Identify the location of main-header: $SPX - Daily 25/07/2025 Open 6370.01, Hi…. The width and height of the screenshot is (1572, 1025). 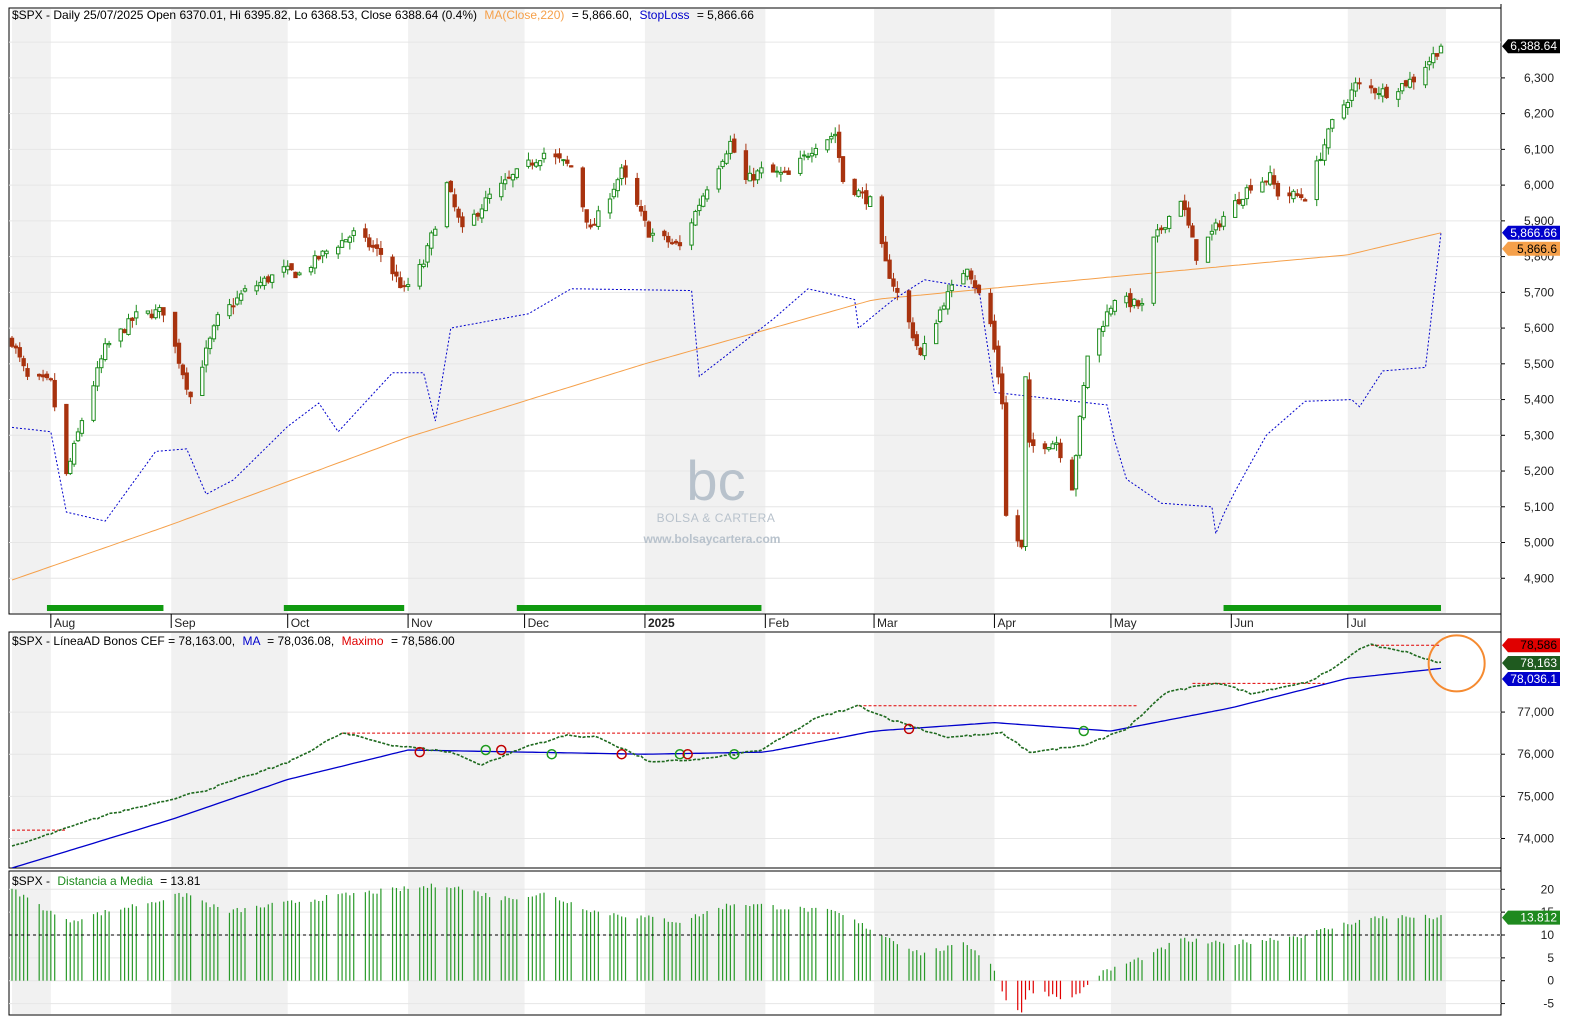
(383, 15).